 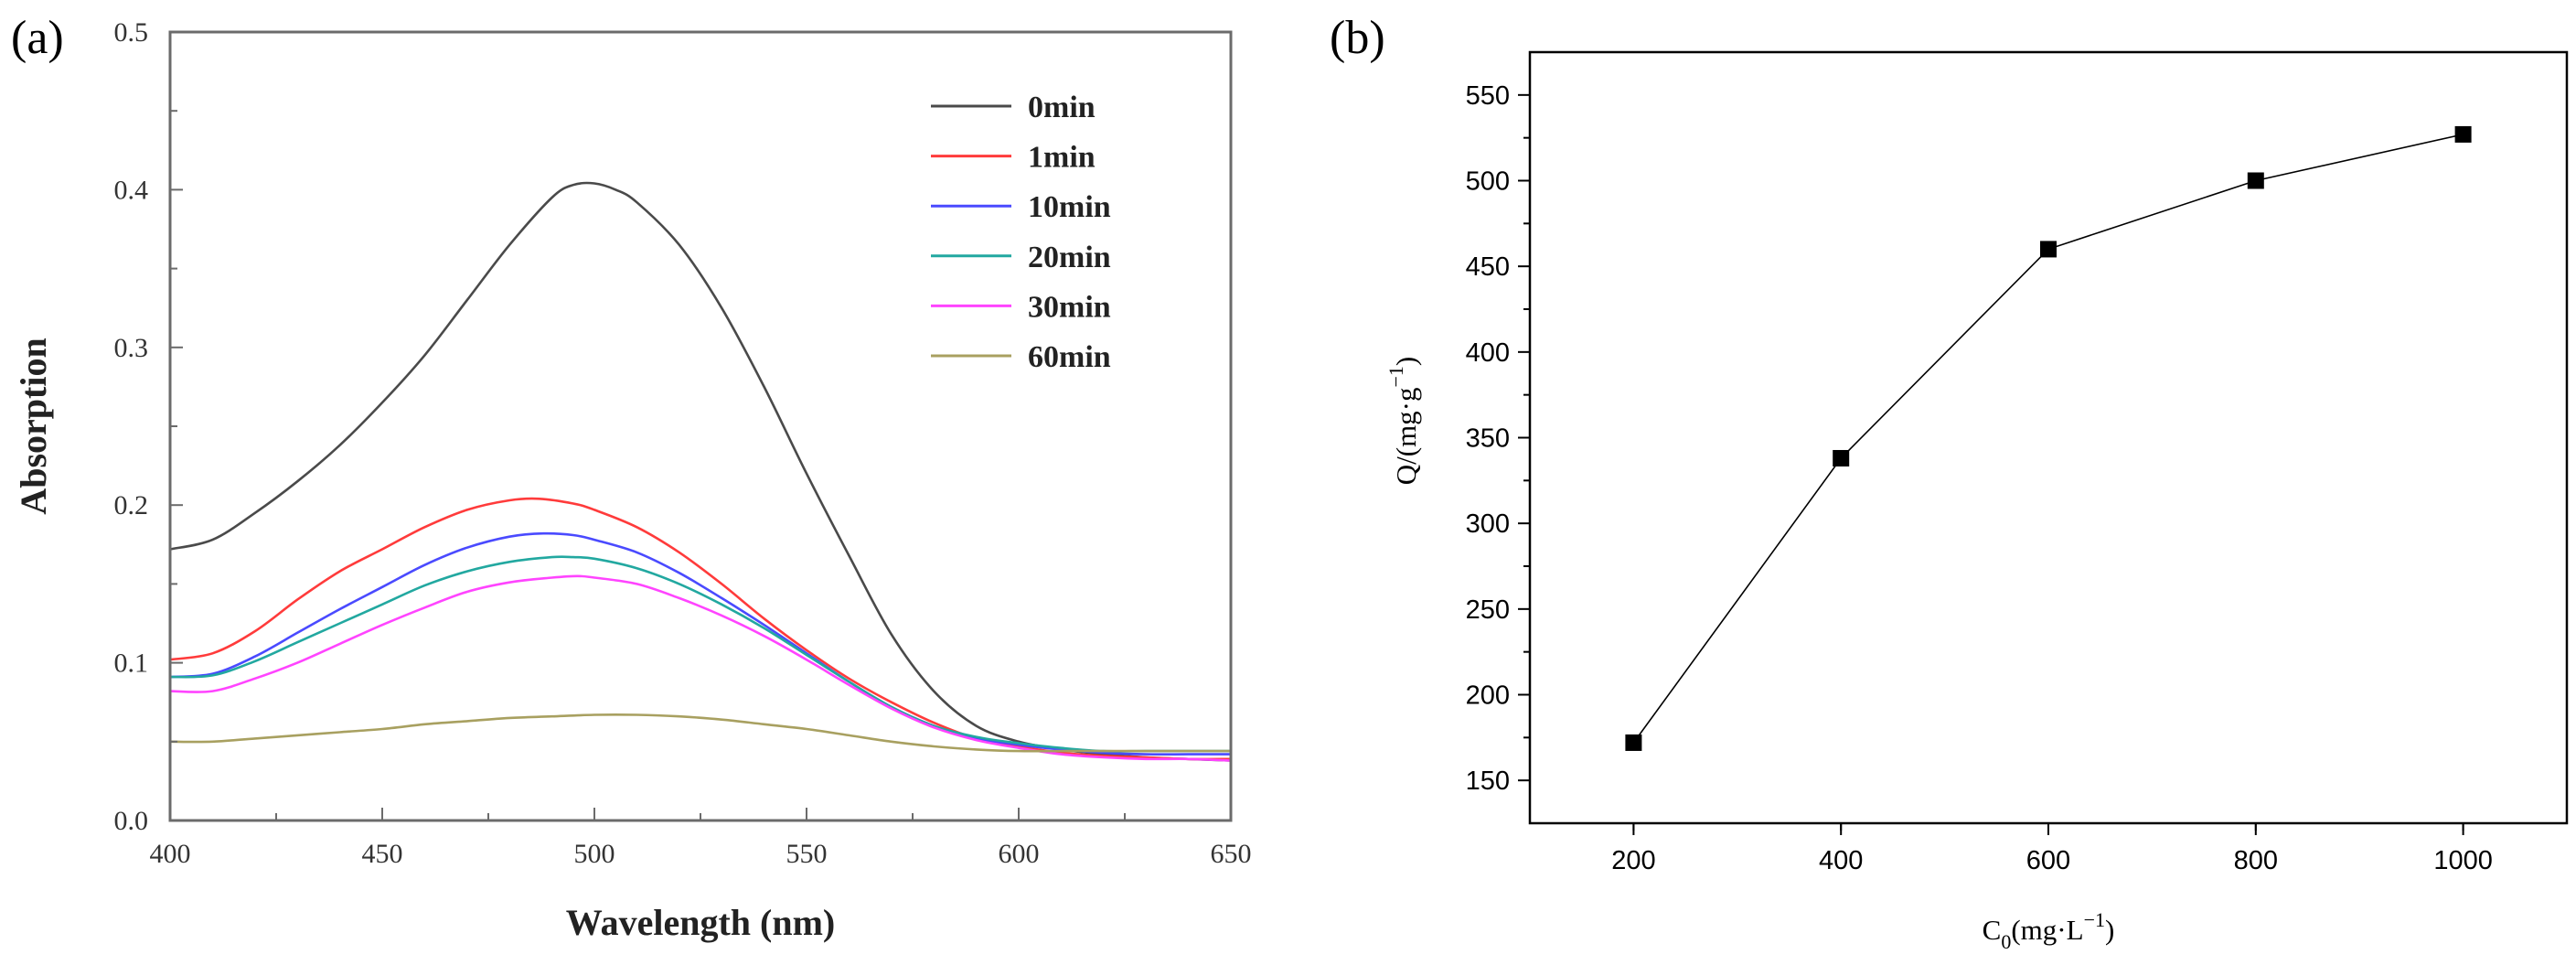 I want to click on legend-label-20min: 20min, so click(x=1069, y=258).